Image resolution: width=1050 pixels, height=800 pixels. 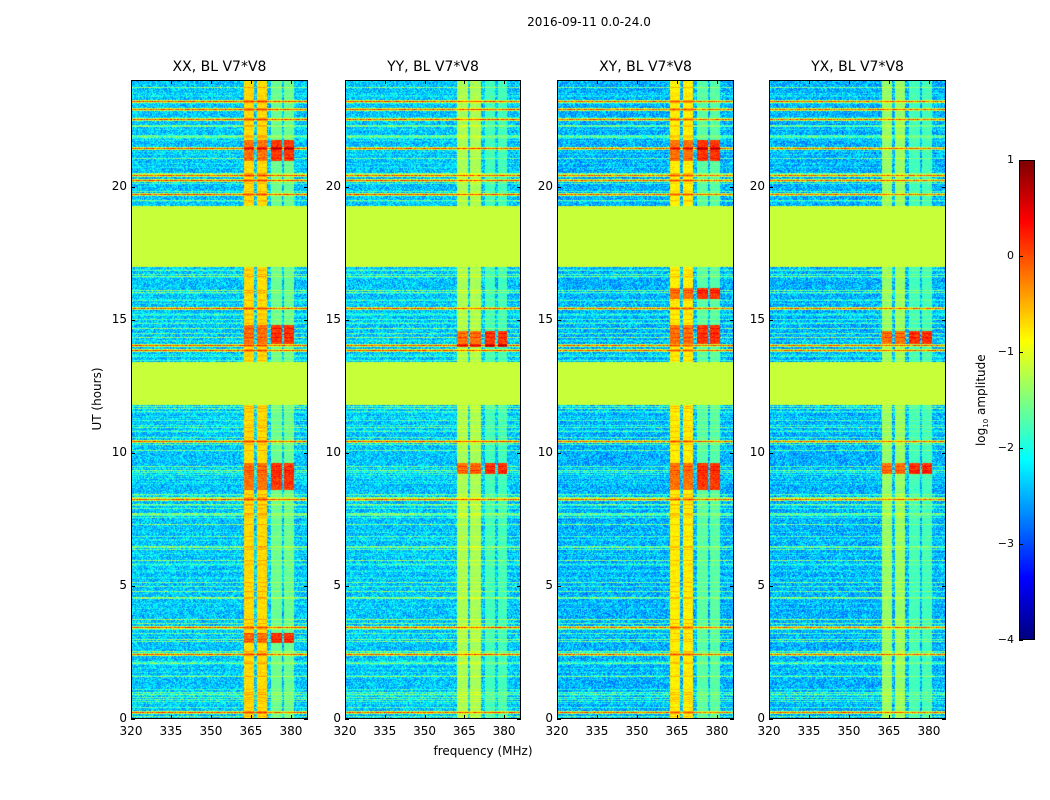 I want to click on colorbar-tick-label: 0, so click(x=1010, y=255).